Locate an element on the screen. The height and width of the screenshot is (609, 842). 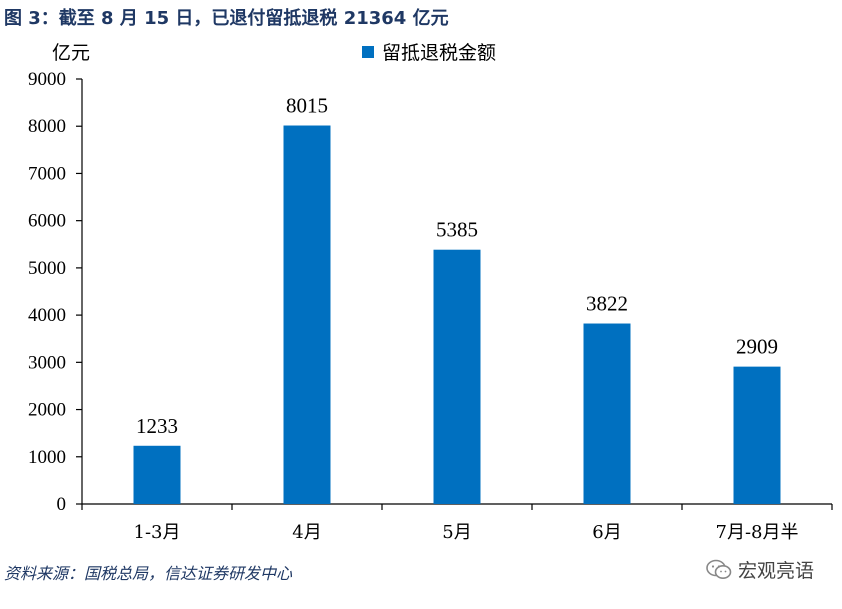
y-tick-label: 5000 is located at coordinates (47, 268).